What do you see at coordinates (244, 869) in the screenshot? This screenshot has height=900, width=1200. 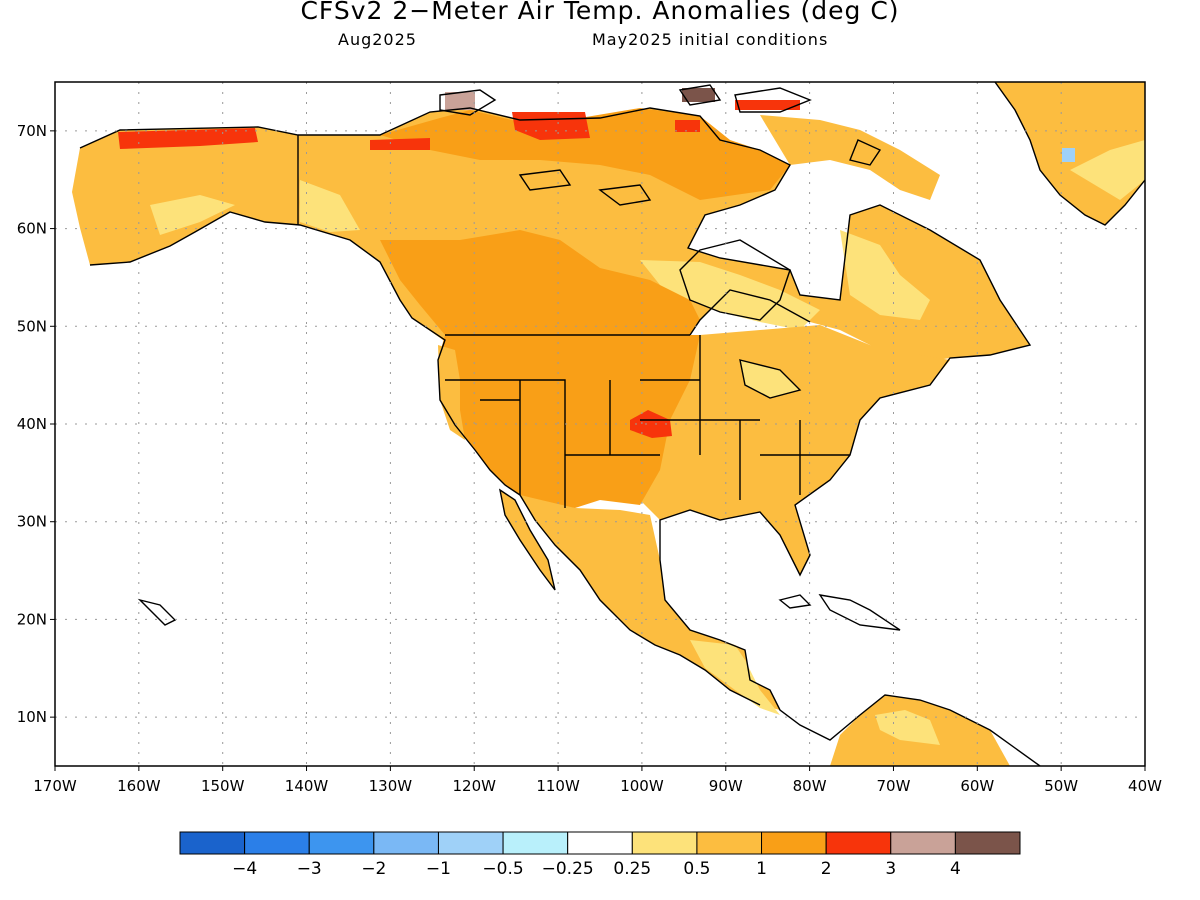 I see `colorbar-label: −4` at bounding box center [244, 869].